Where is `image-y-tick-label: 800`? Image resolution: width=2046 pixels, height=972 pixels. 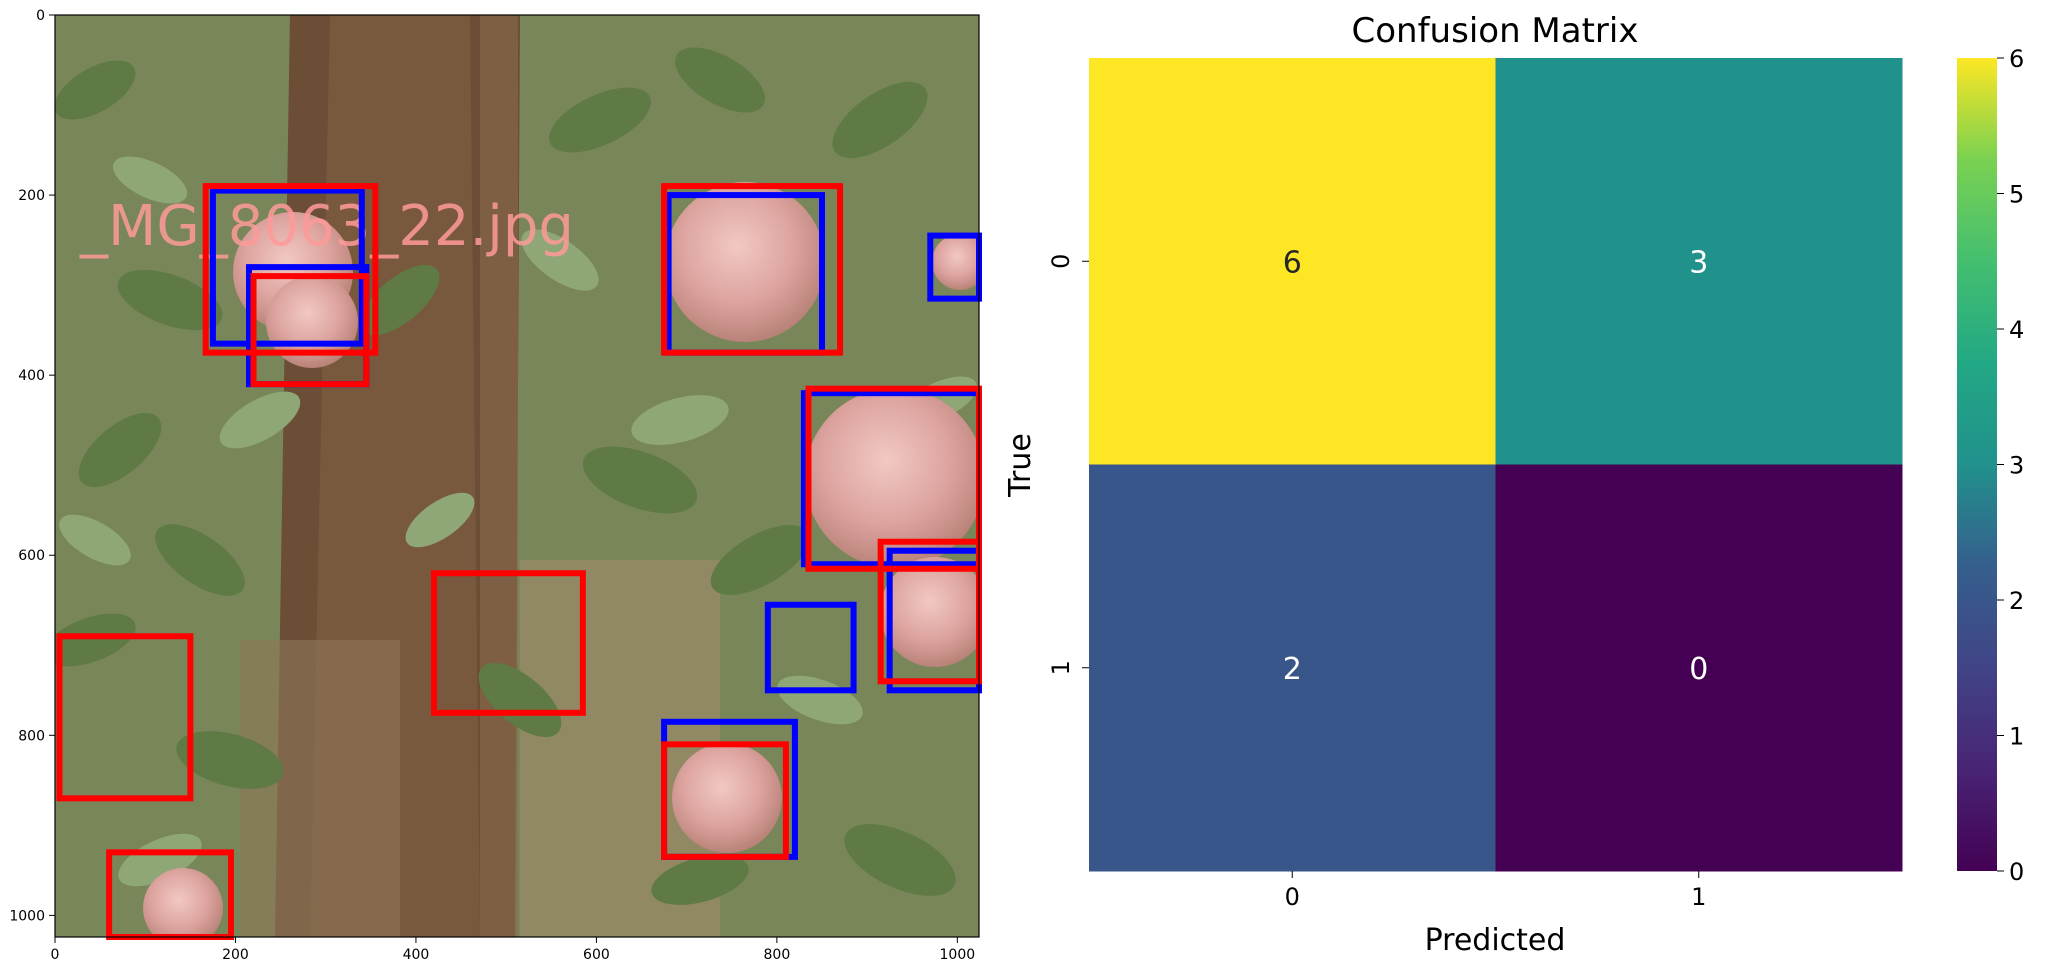 image-y-tick-label: 800 is located at coordinates (31, 736).